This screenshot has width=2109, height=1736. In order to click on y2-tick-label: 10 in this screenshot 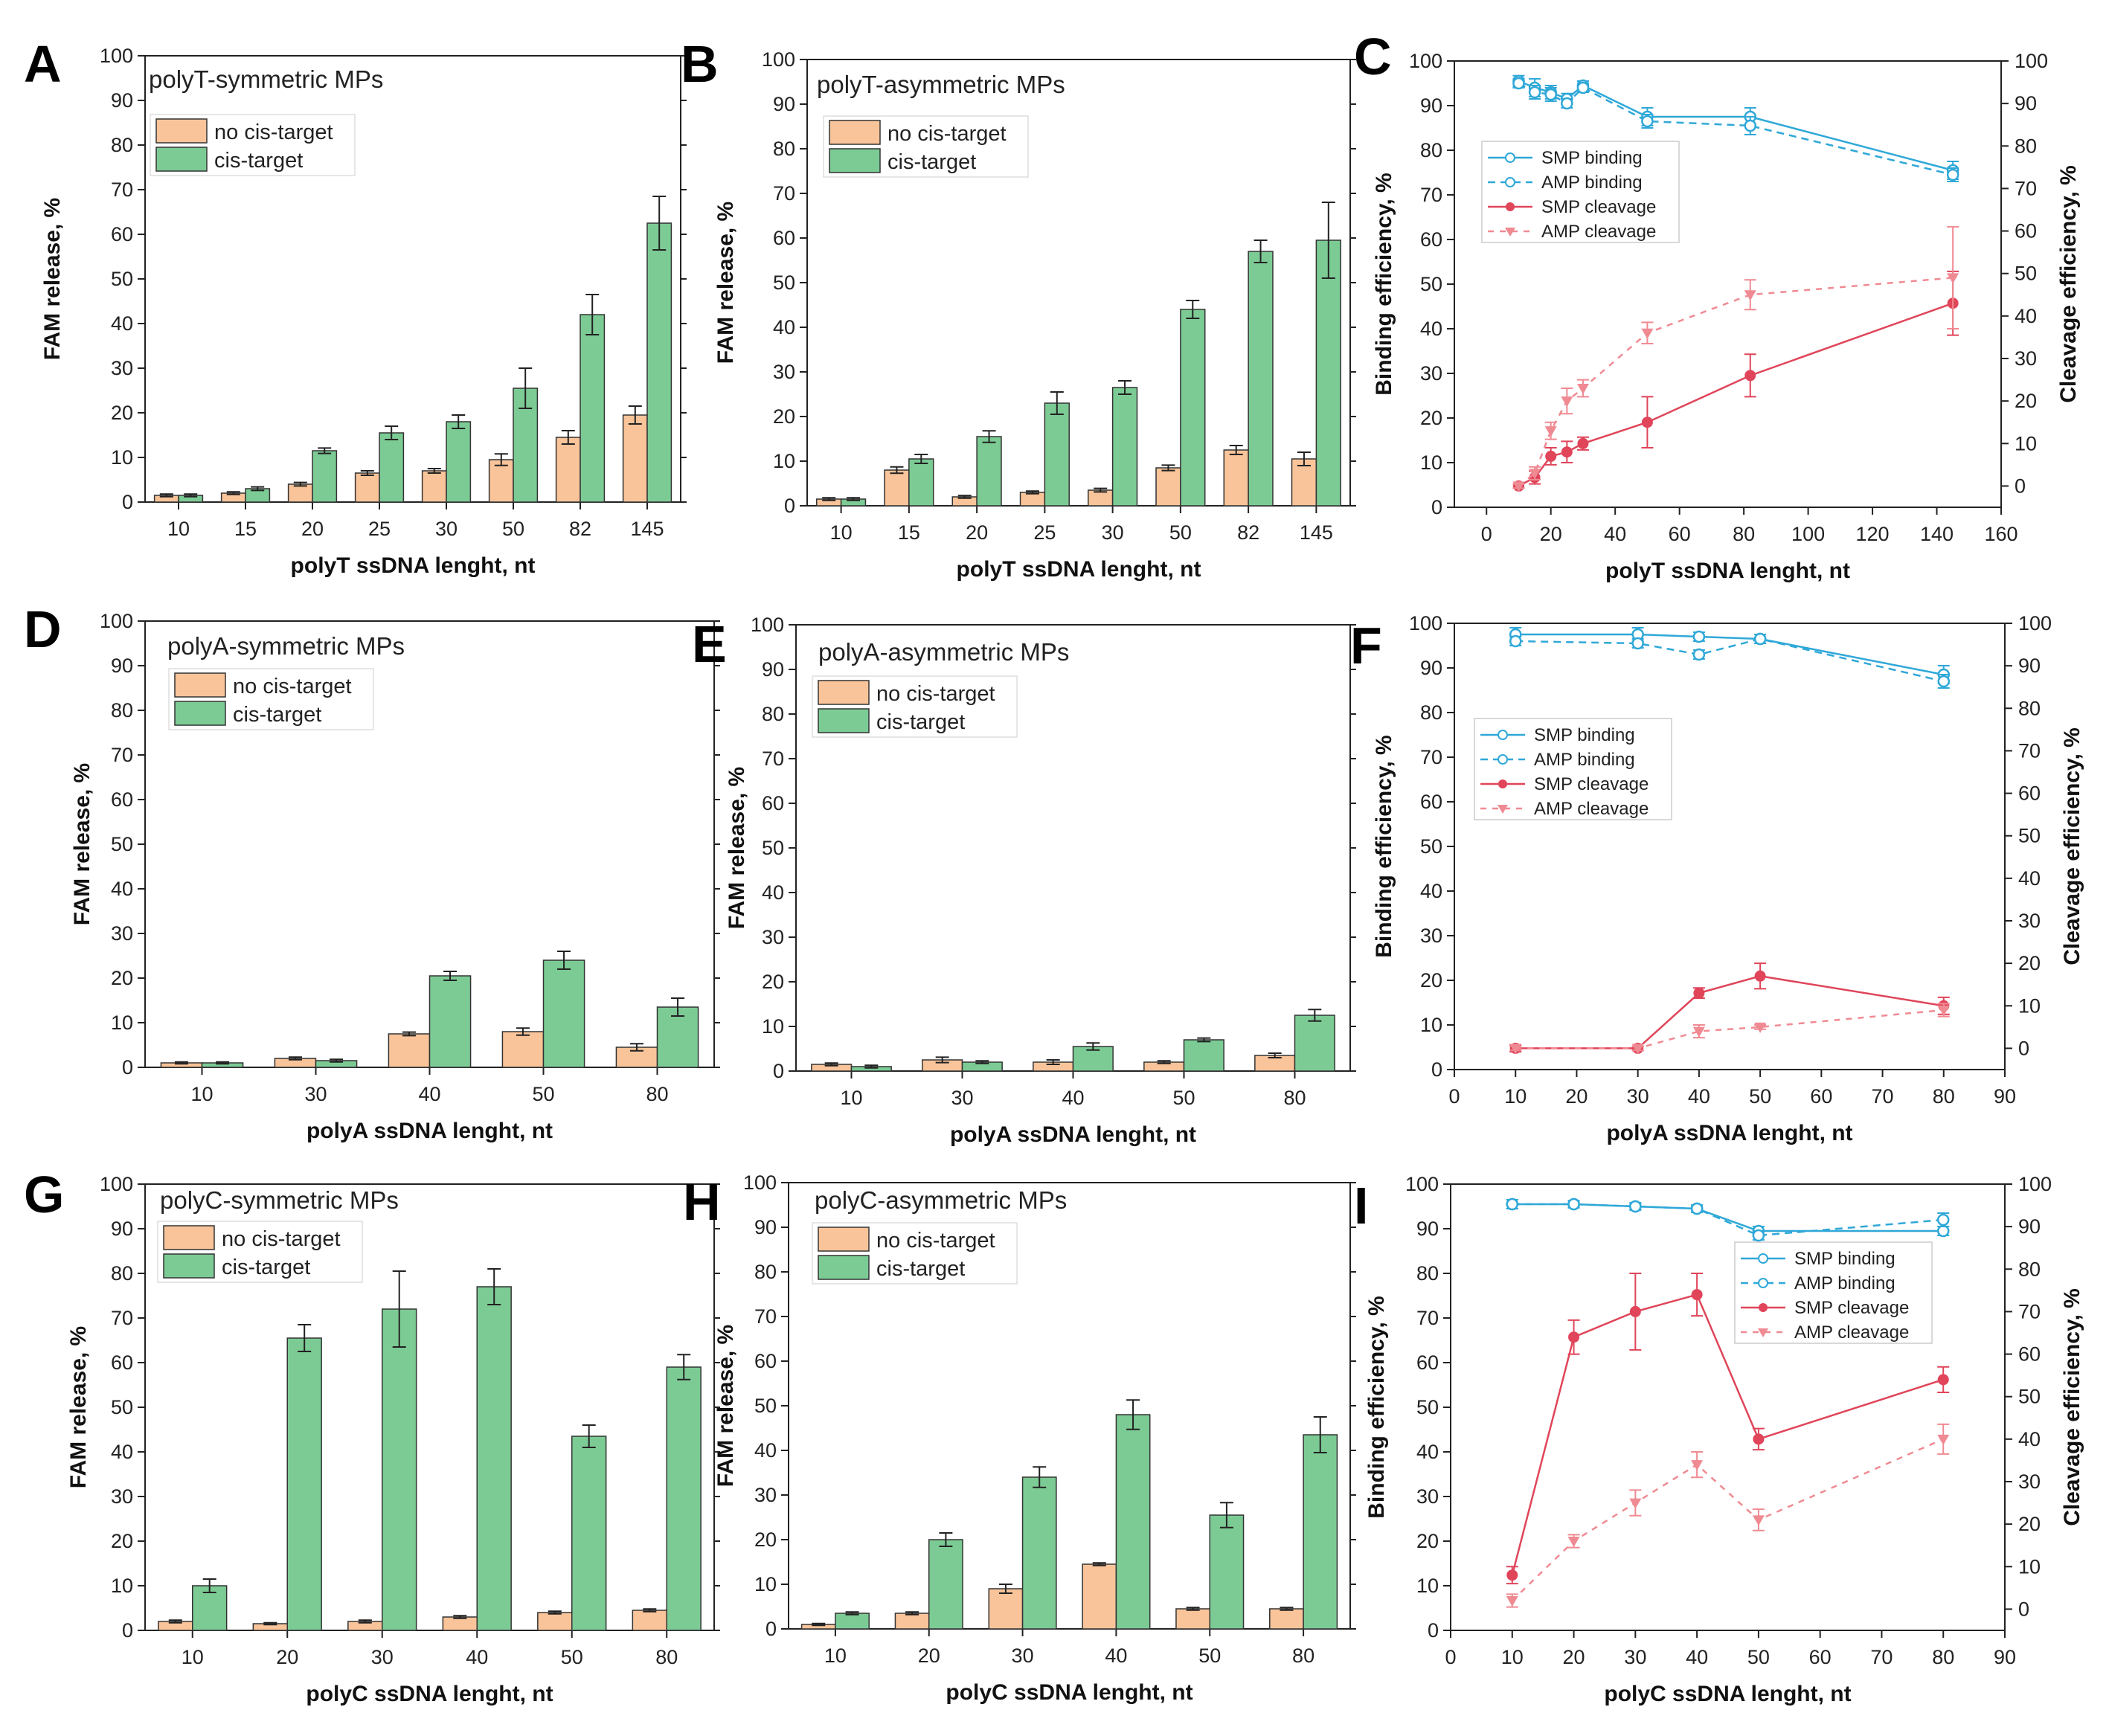, I will do `click(2029, 1005)`.